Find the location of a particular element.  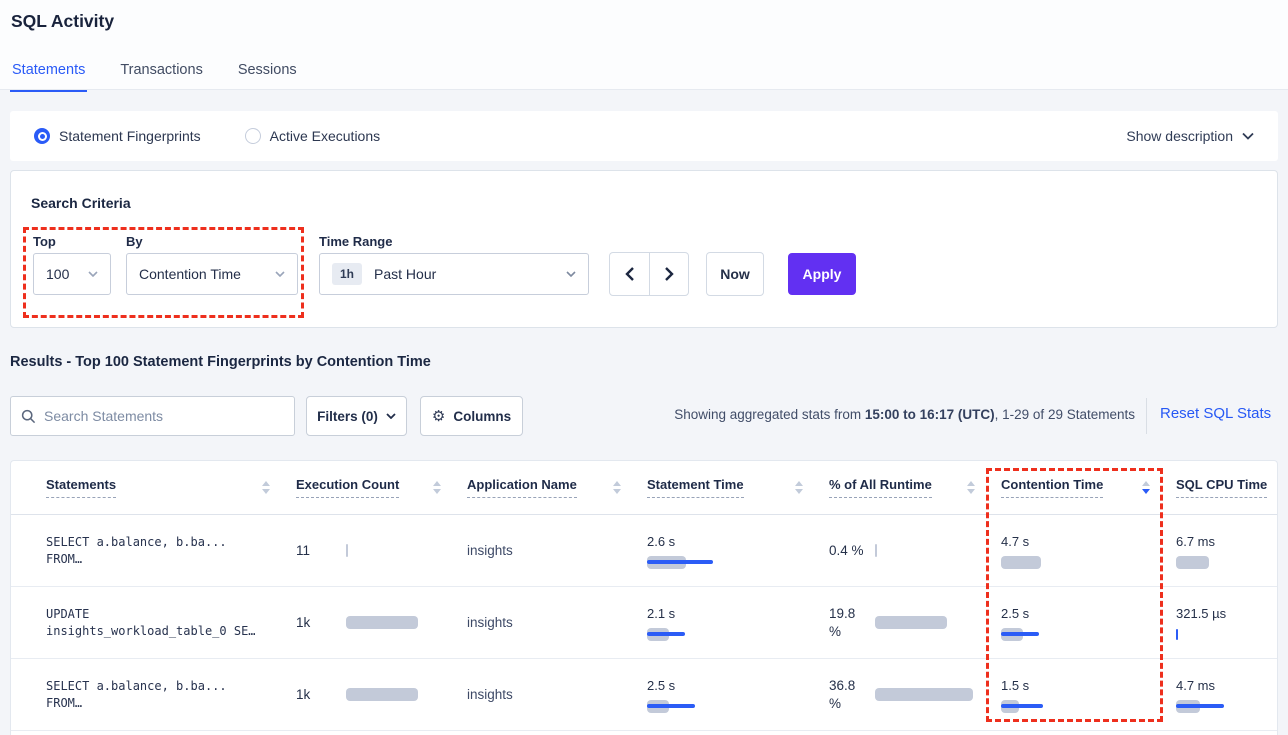

time-range-value: Past Hour is located at coordinates (405, 274).